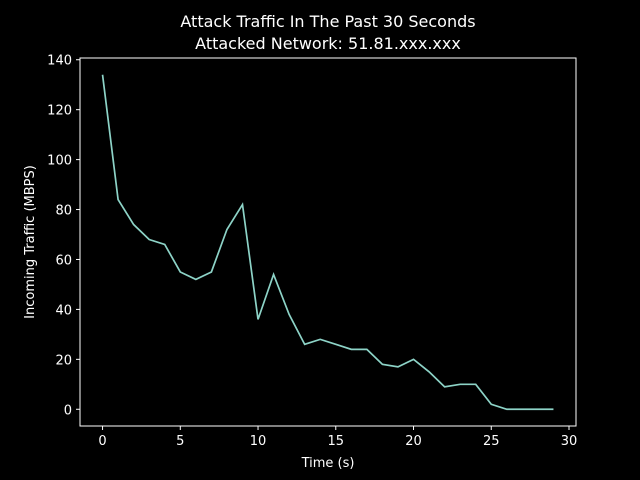  I want to click on y-tick-label: 20, so click(63, 360).